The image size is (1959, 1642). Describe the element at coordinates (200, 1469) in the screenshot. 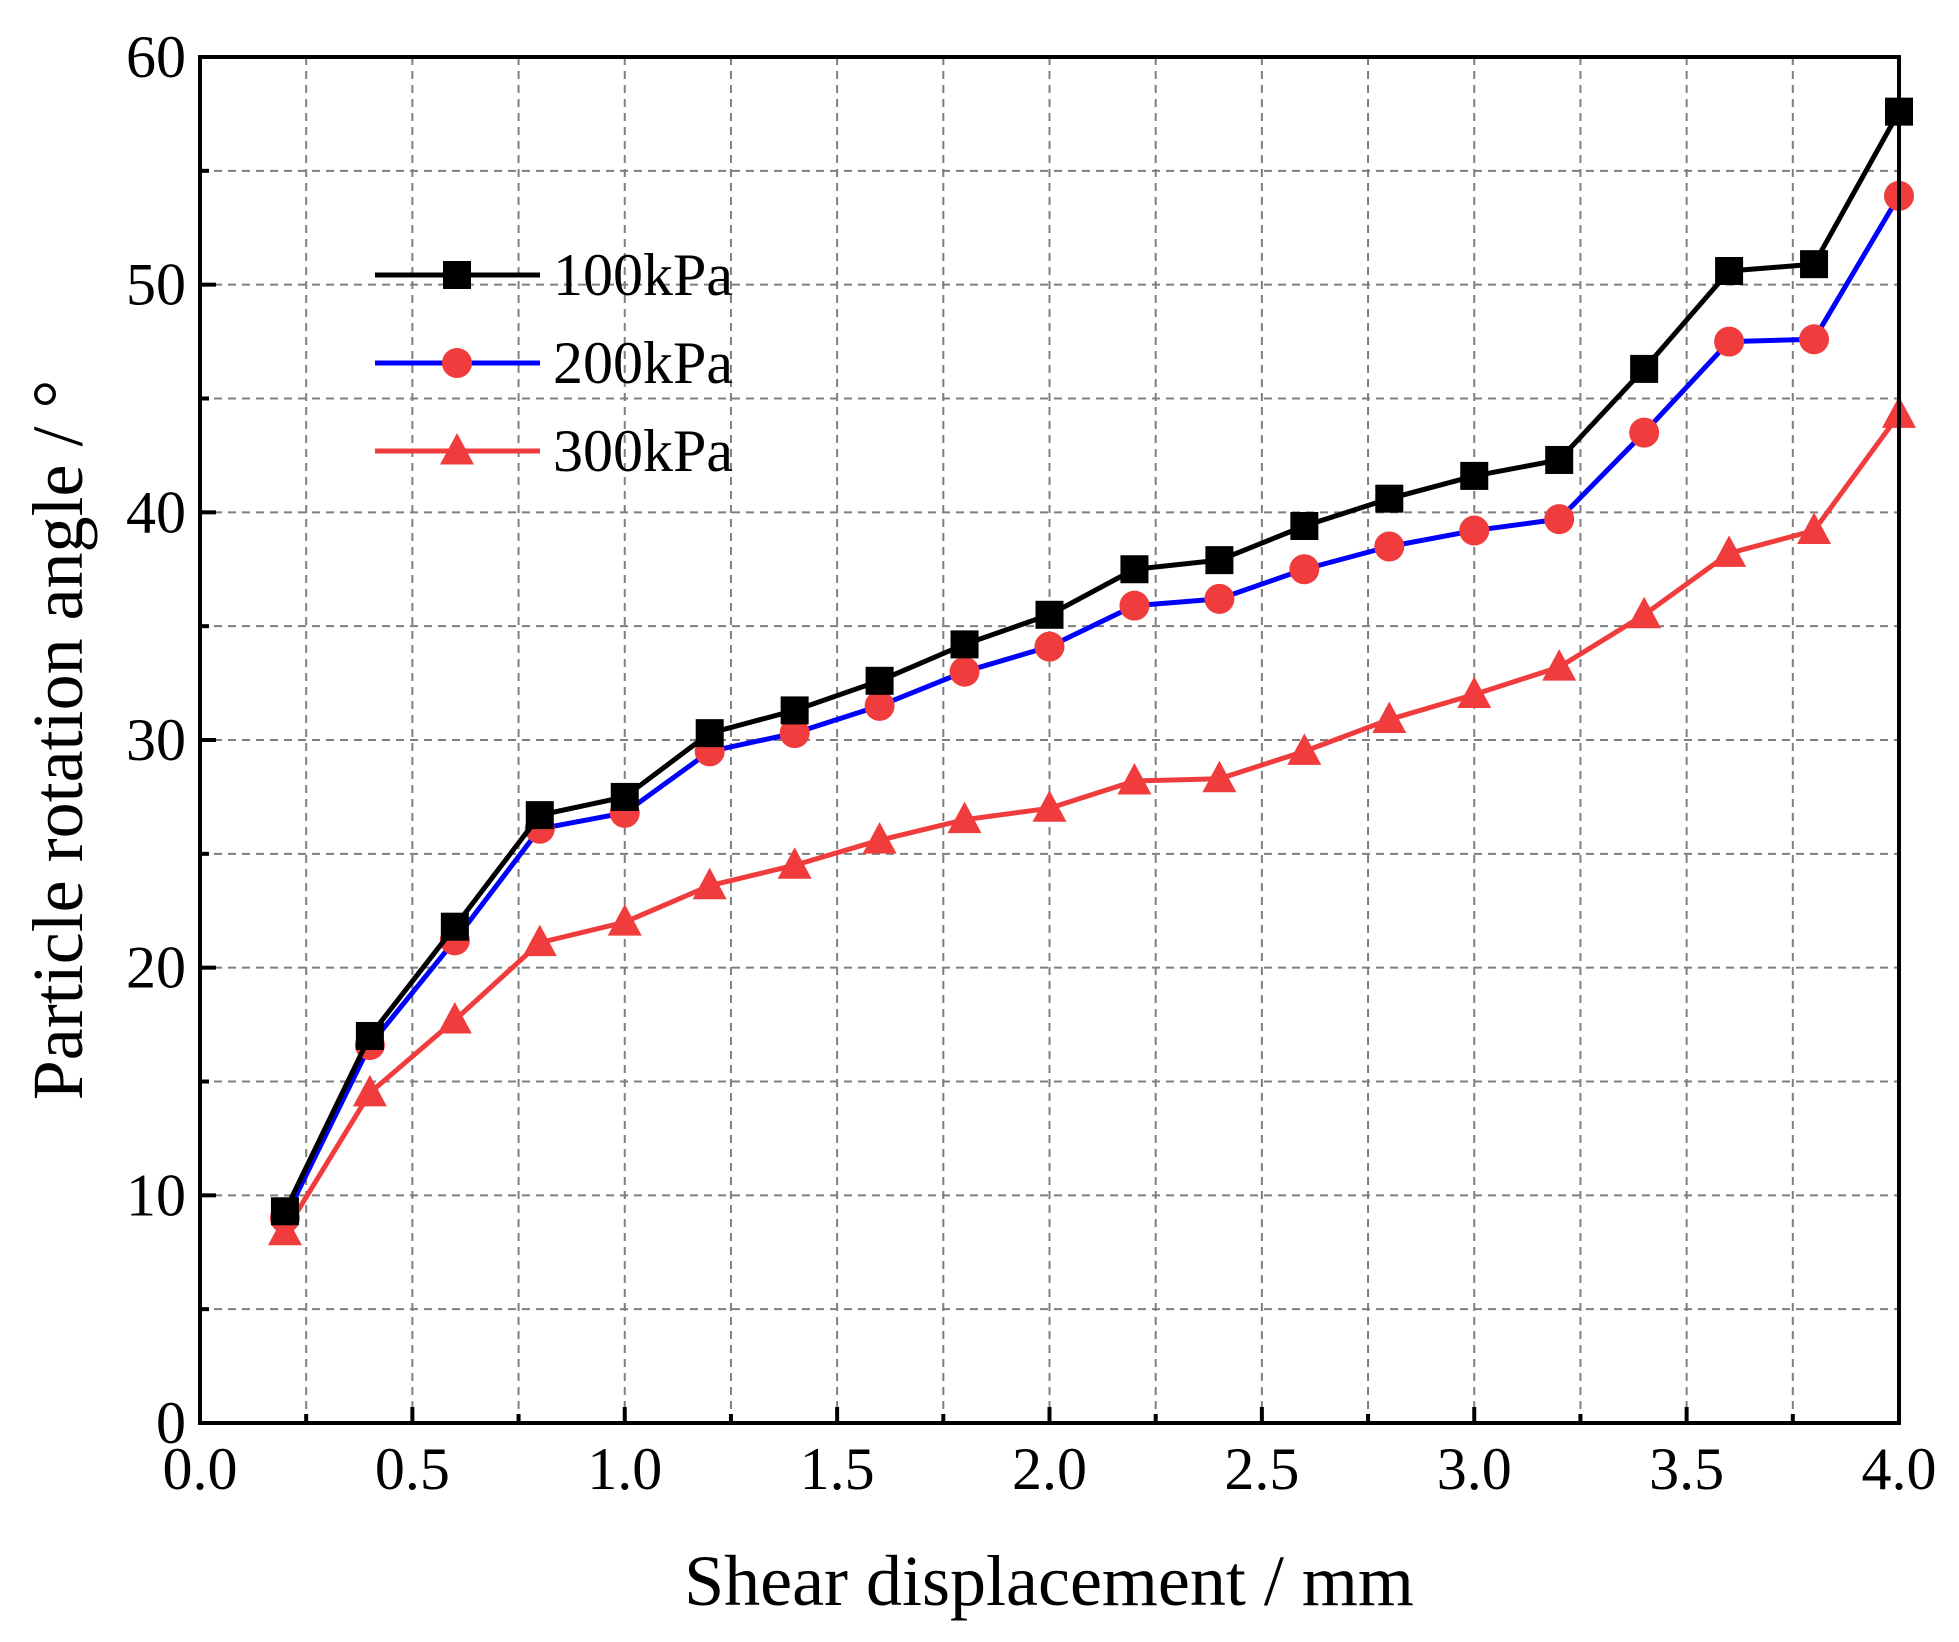

I see `x-tick-label: 0.0` at that location.